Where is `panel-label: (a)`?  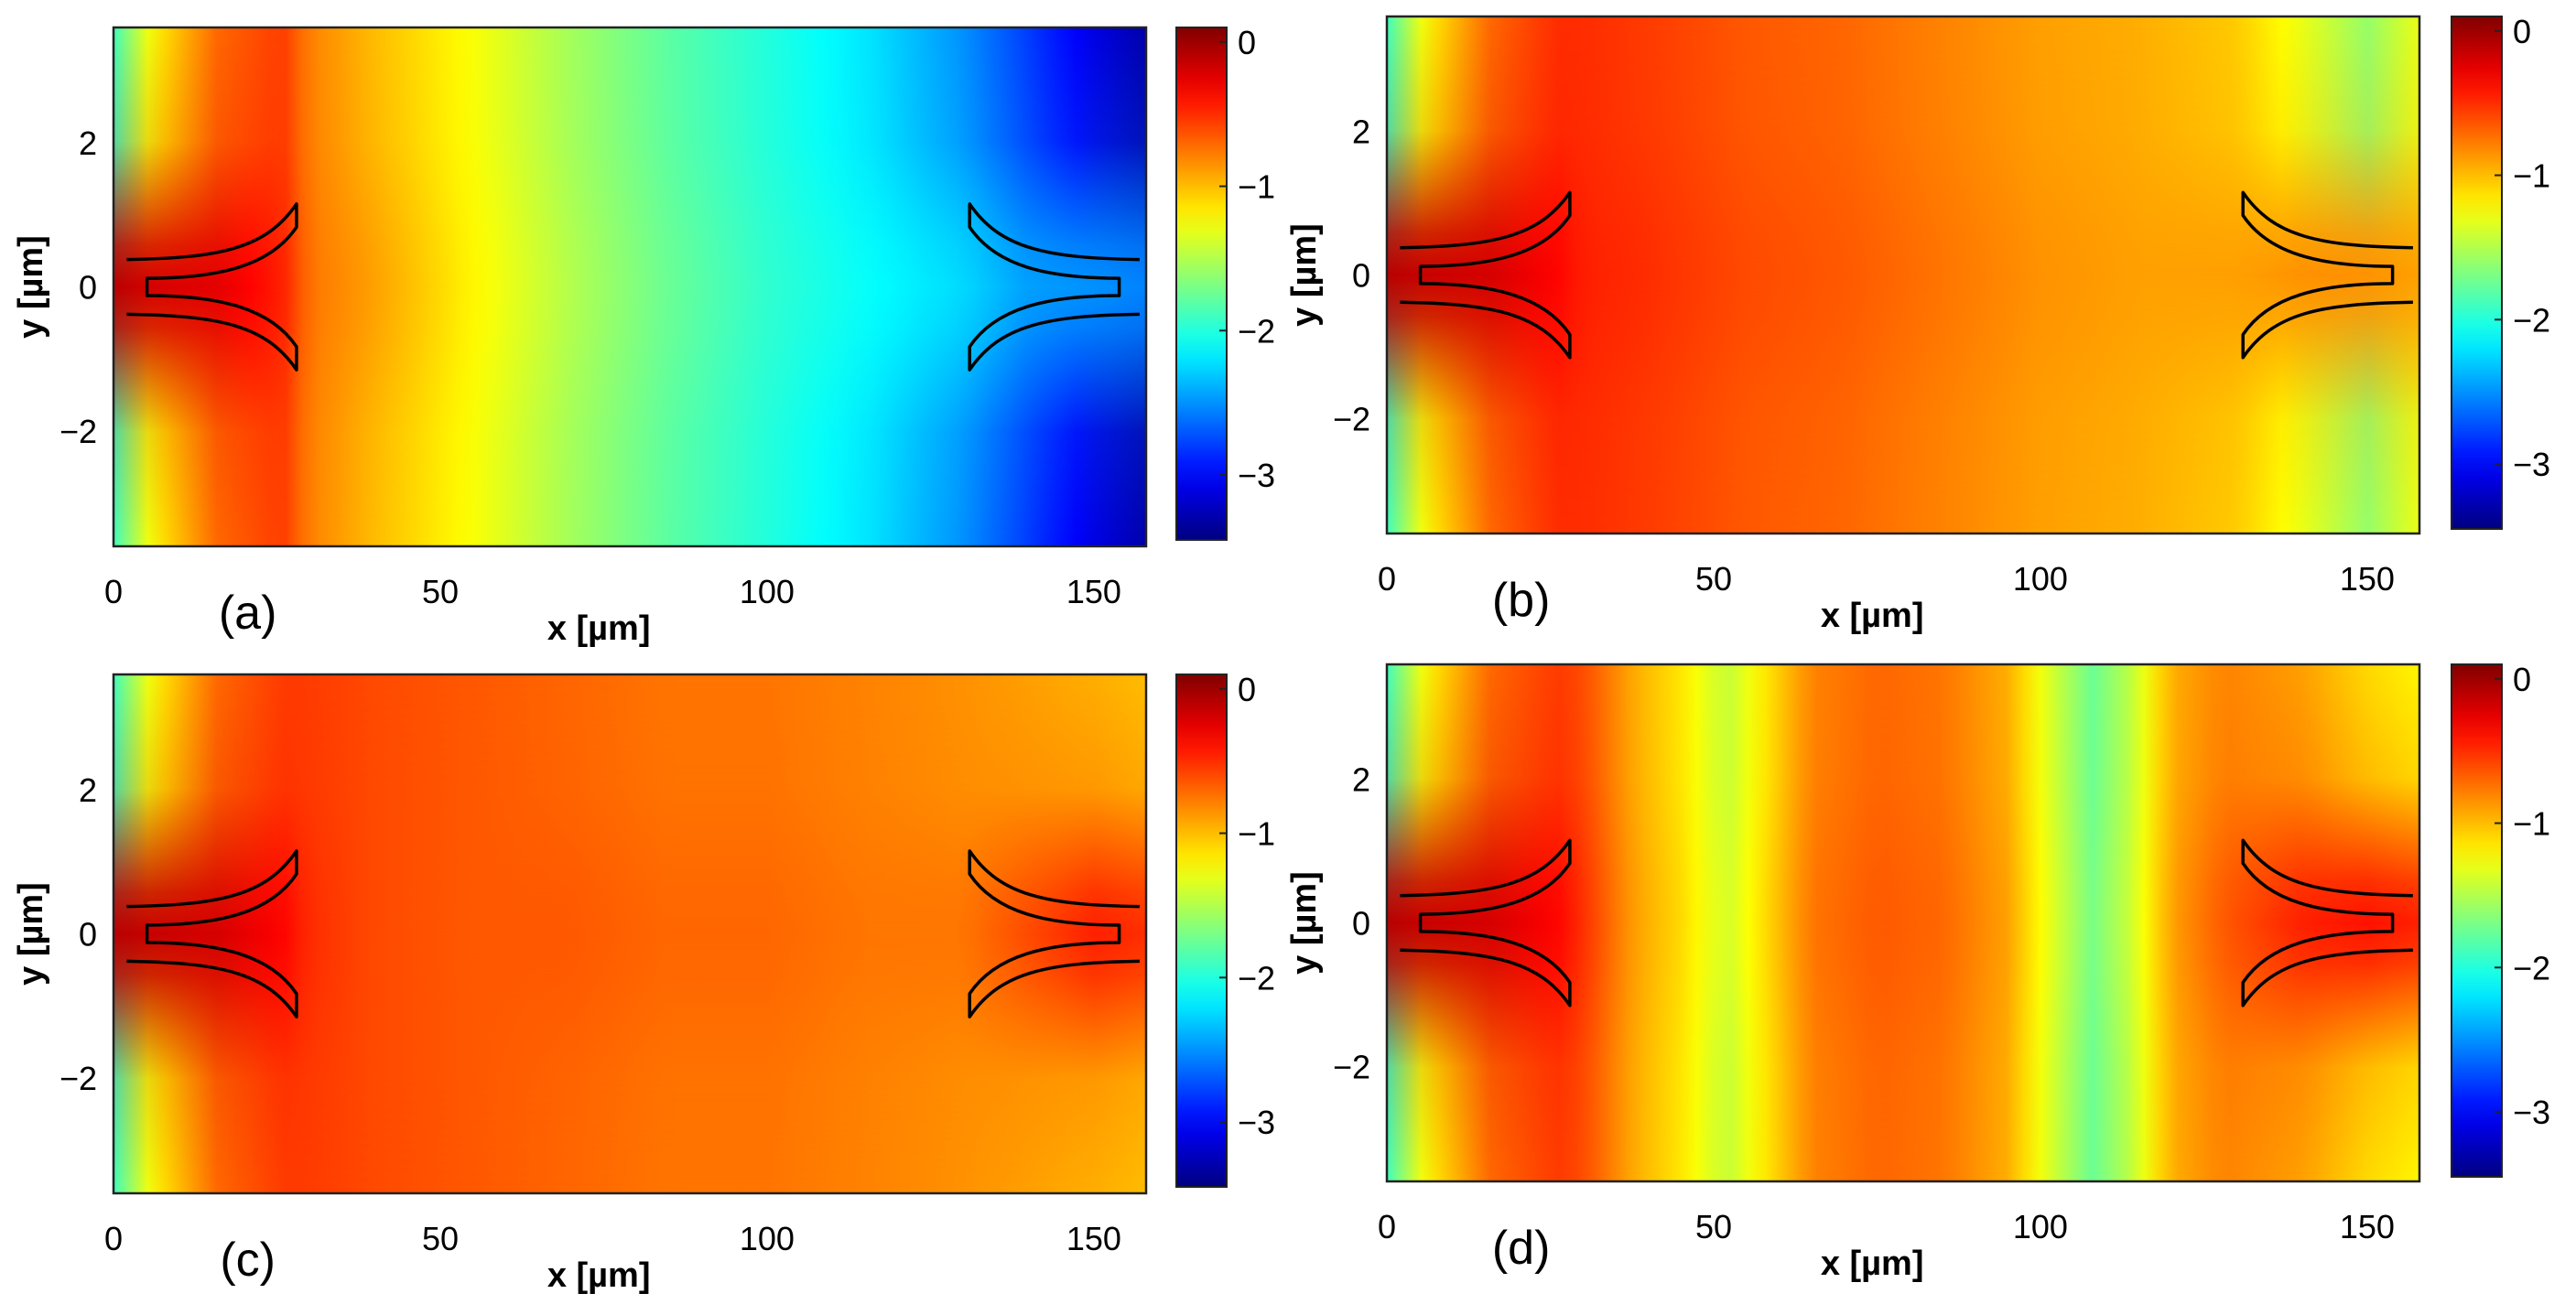 panel-label: (a) is located at coordinates (248, 613).